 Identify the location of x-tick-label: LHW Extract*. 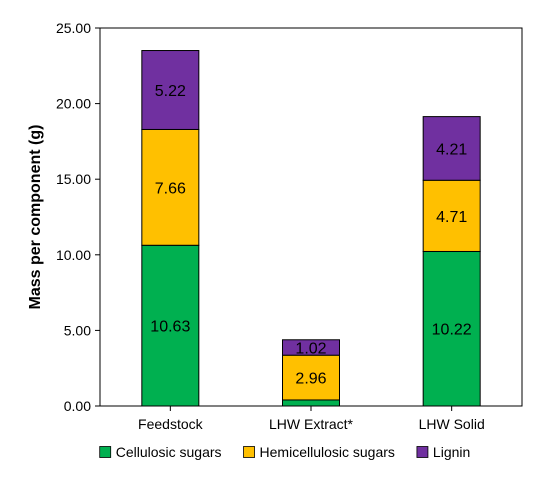
(311, 424).